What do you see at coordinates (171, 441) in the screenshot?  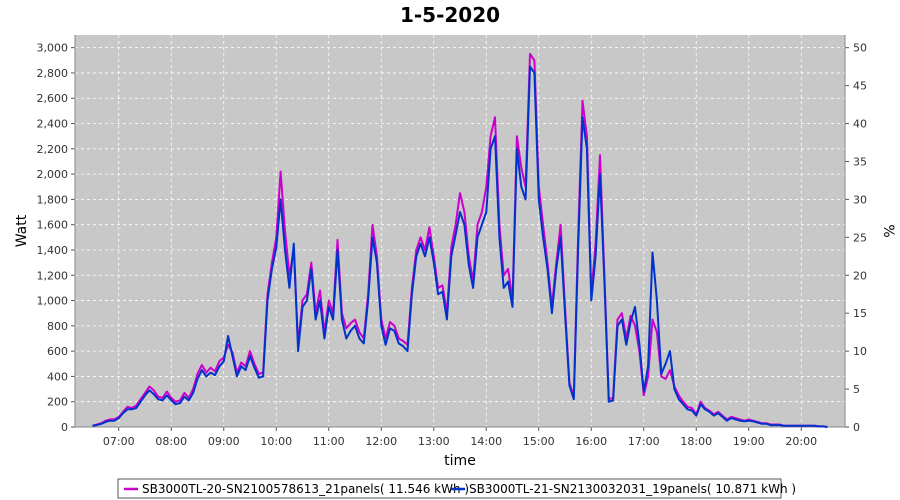 I see `x-tick-label: 08:00` at bounding box center [171, 441].